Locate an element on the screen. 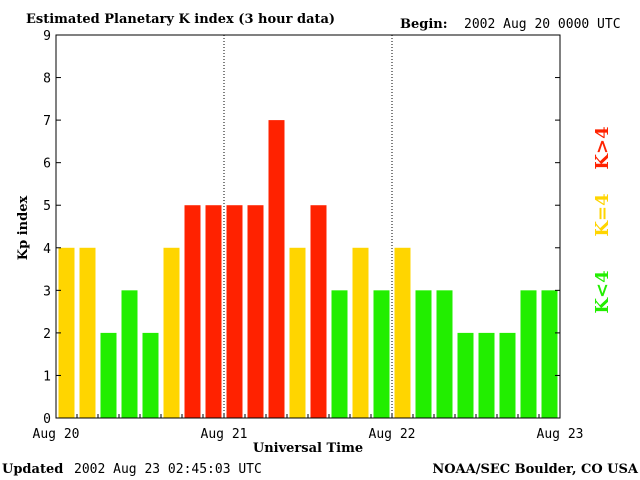  y-tick-label: 0 is located at coordinates (47, 419).